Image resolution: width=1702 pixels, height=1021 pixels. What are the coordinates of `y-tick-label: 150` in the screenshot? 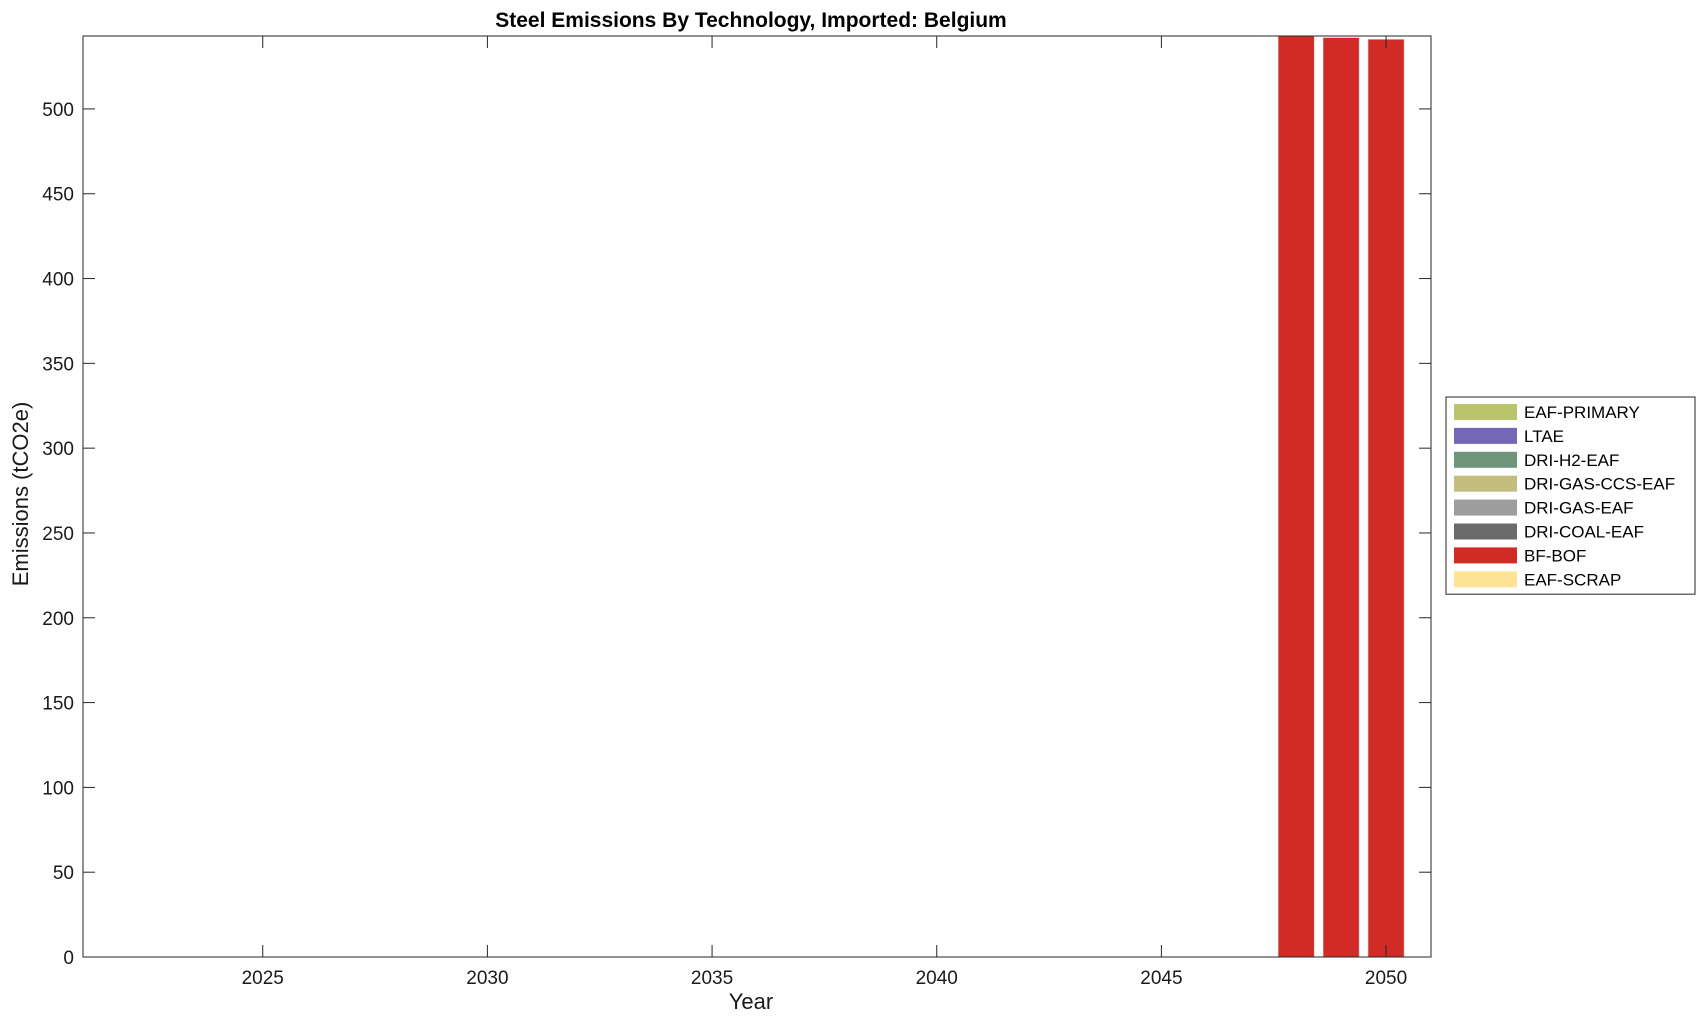 It's located at (58, 704).